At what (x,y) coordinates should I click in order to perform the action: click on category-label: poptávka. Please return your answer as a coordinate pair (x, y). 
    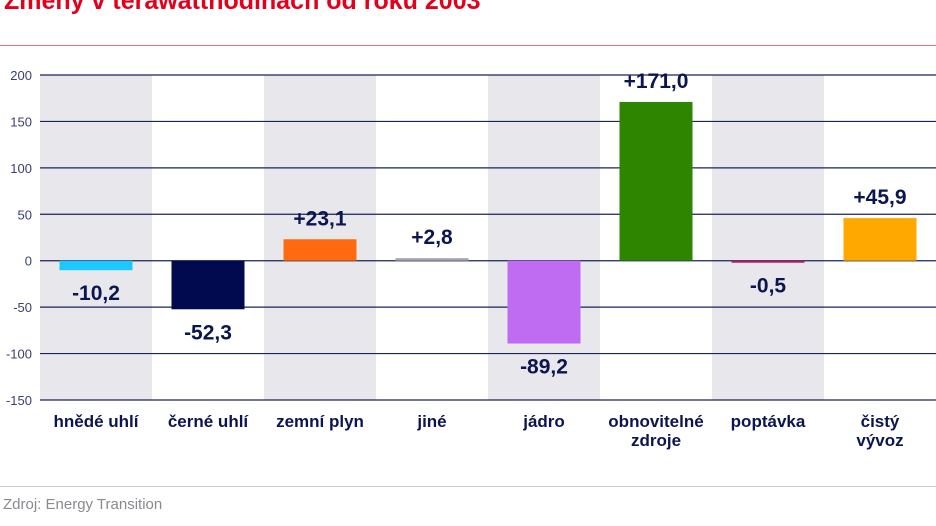
    Looking at the image, I should click on (768, 421).